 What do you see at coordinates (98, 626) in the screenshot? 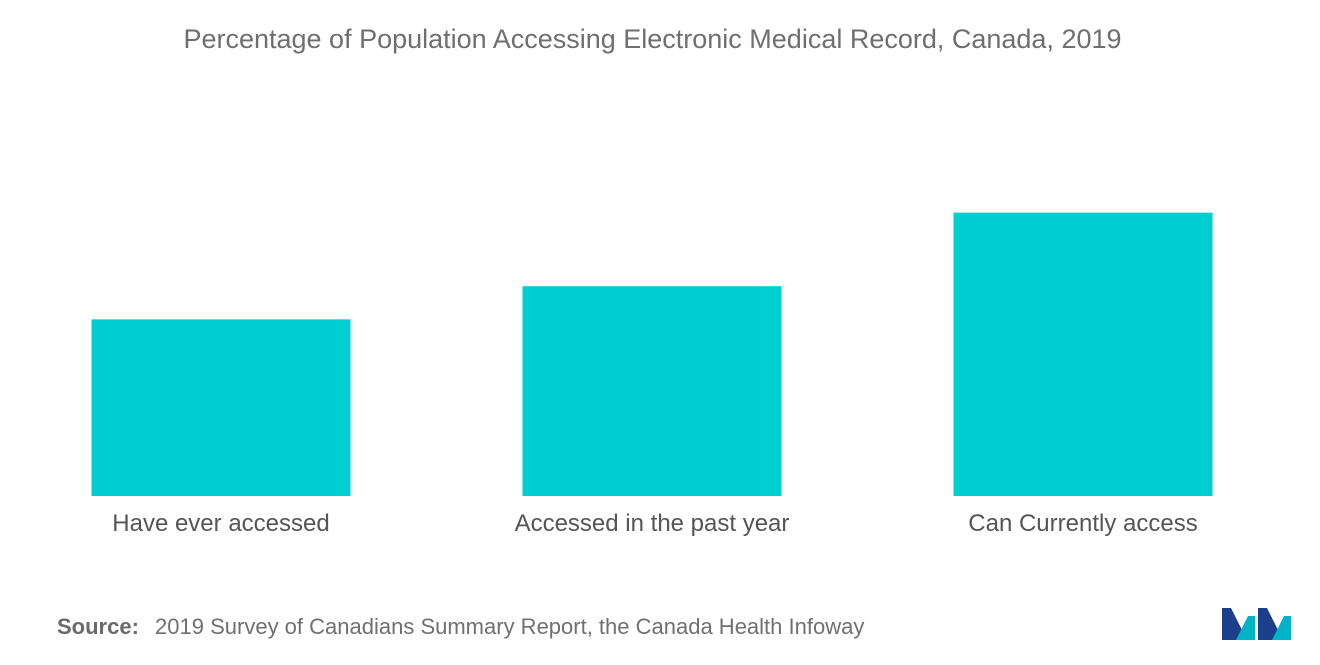
I see `source-label: Source:` at bounding box center [98, 626].